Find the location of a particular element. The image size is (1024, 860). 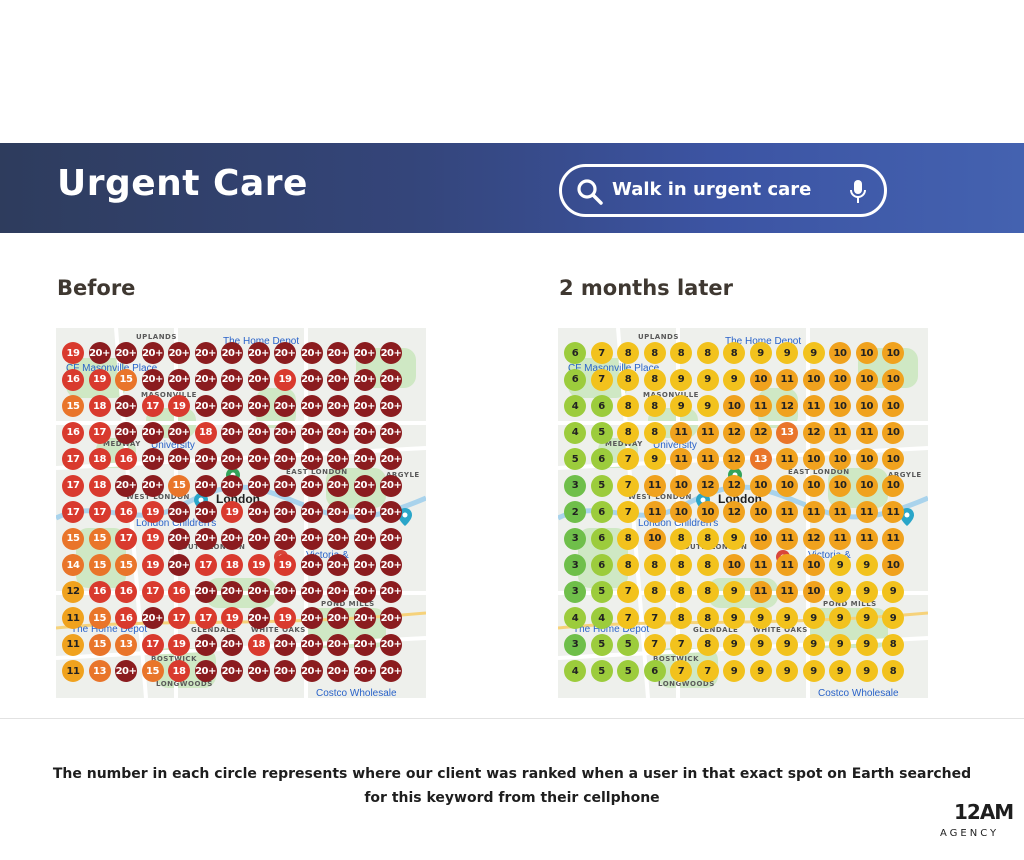

map-area-label: LONGWOODS is located at coordinates (184, 684).